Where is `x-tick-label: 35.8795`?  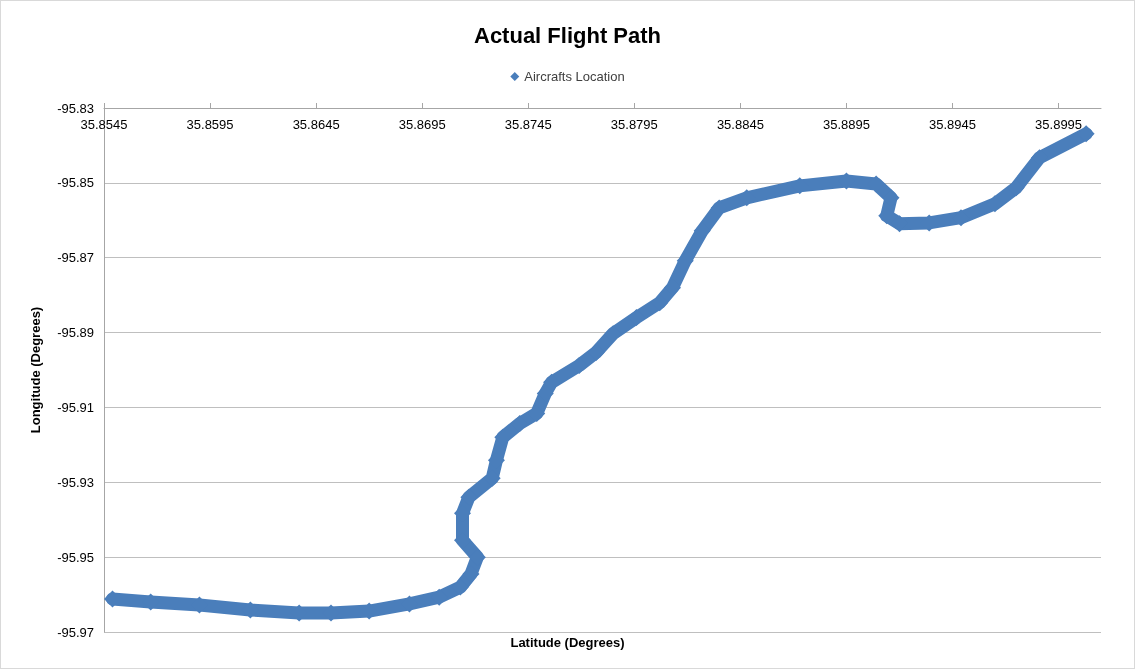 x-tick-label: 35.8795 is located at coordinates (634, 124).